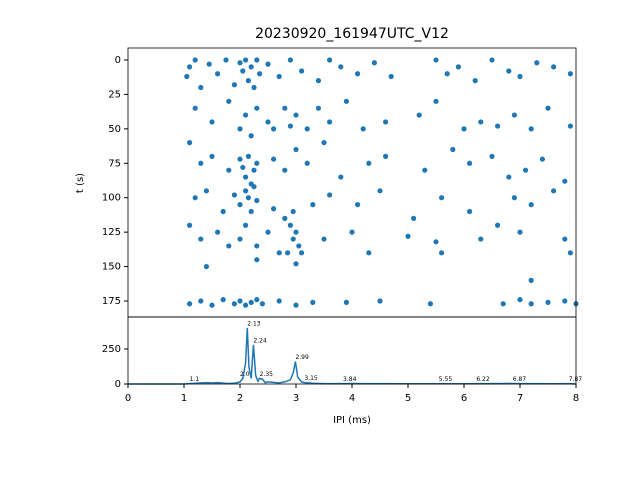  I want to click on annotation: 2.35, so click(267, 374).